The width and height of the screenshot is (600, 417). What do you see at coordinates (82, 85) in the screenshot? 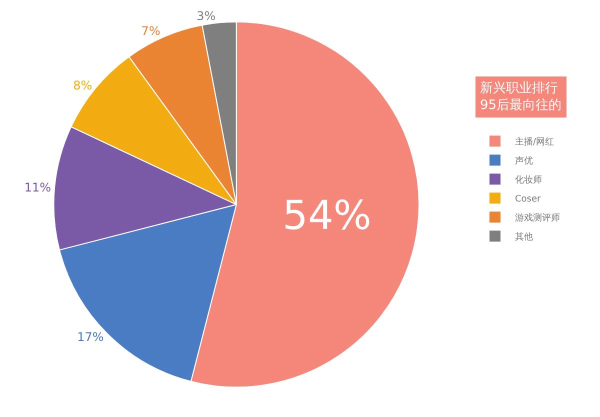
I see `data-label: 8%` at bounding box center [82, 85].